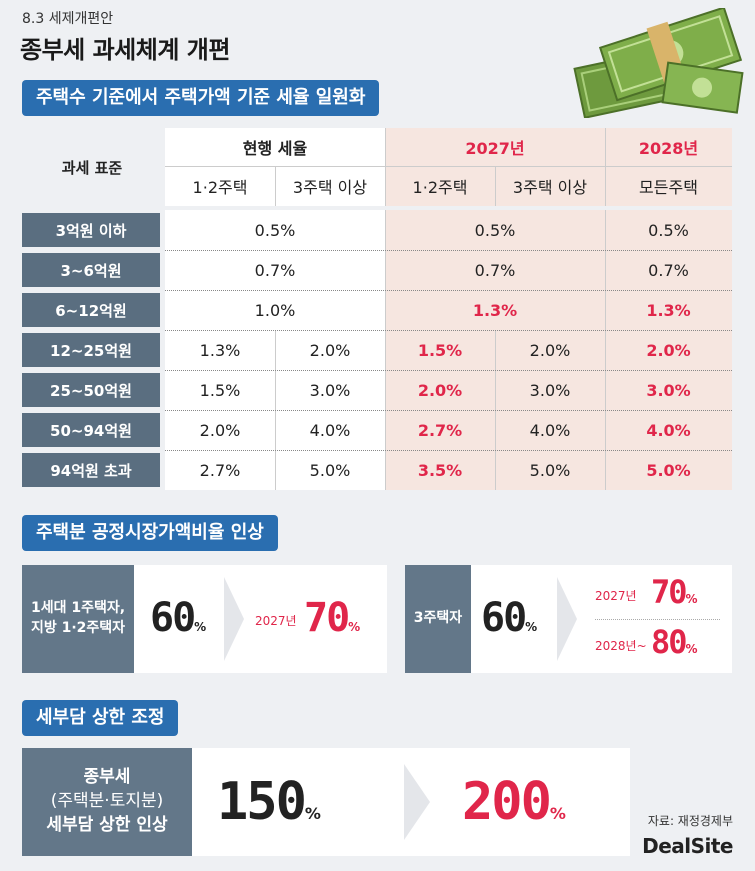  I want to click on subheader-2027-12: 1·2주택, so click(440, 187).